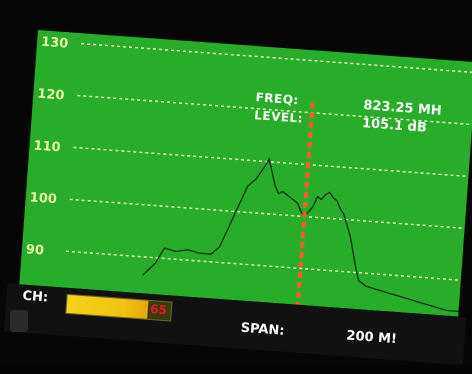  What do you see at coordinates (19, 321) in the screenshot?
I see `bezel-button-icon` at bounding box center [19, 321].